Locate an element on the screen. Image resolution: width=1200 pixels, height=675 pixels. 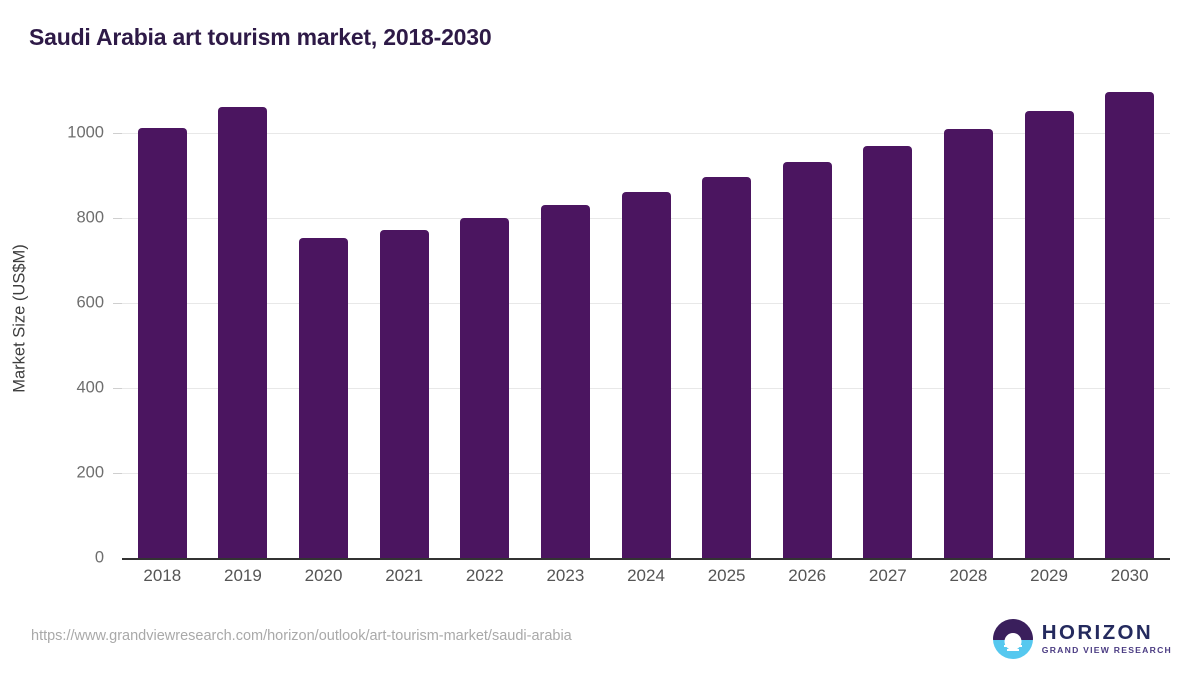
axis-baseline is located at coordinates (646, 559).